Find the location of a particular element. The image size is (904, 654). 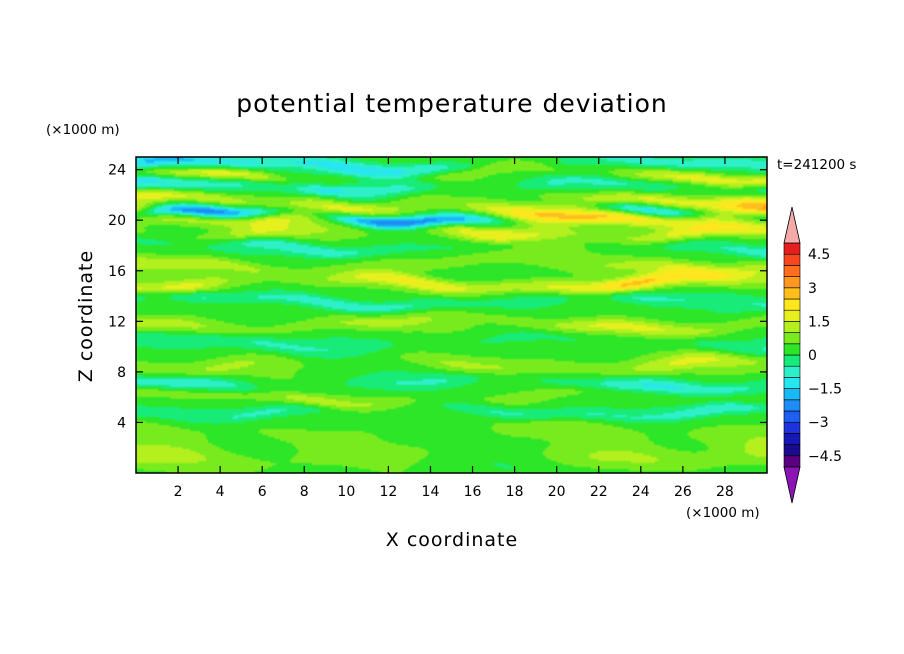

colorbar-label: 0 is located at coordinates (812, 356).